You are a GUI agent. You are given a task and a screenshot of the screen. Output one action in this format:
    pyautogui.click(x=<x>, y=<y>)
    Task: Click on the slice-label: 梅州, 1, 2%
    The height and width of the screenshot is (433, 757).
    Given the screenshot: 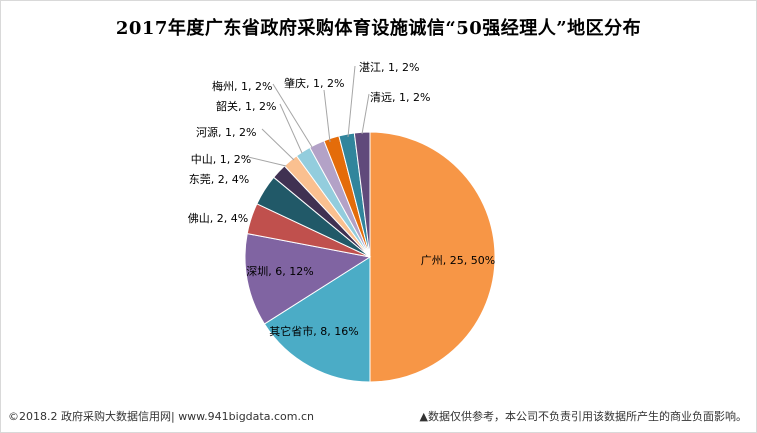 What is the action you would take?
    pyautogui.click(x=242, y=86)
    